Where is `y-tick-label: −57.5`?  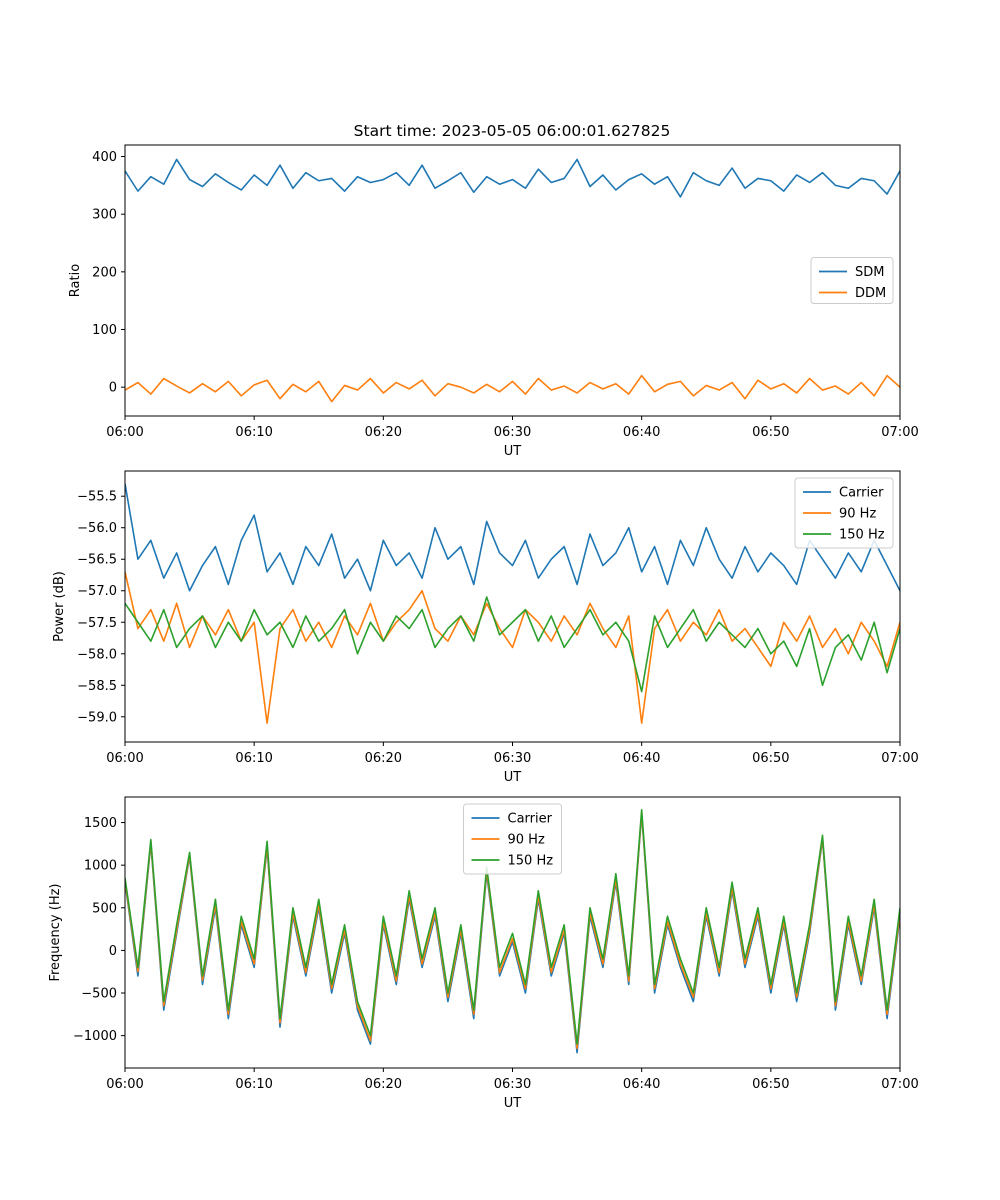 y-tick-label: −57.5 is located at coordinates (97, 623).